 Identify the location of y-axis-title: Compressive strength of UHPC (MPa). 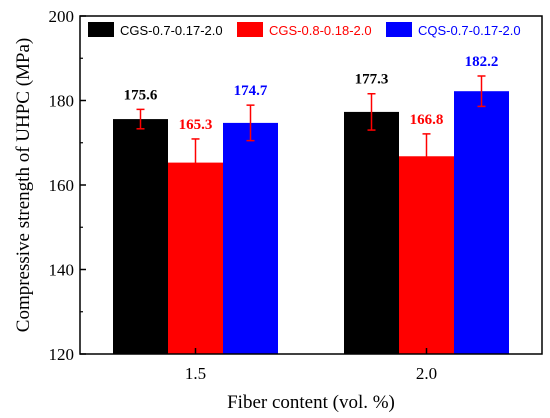
(23, 185).